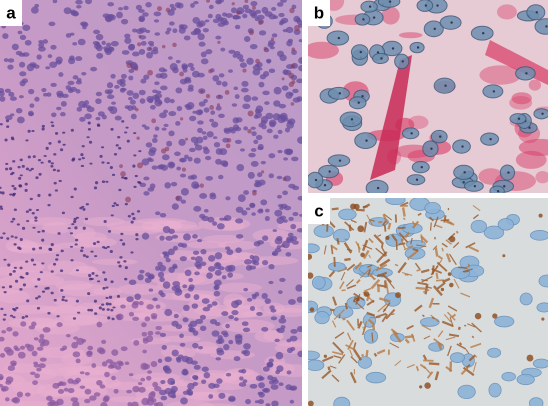  Describe the element at coordinates (318, 210) in the screenshot. I see `panel-label: c` at that location.